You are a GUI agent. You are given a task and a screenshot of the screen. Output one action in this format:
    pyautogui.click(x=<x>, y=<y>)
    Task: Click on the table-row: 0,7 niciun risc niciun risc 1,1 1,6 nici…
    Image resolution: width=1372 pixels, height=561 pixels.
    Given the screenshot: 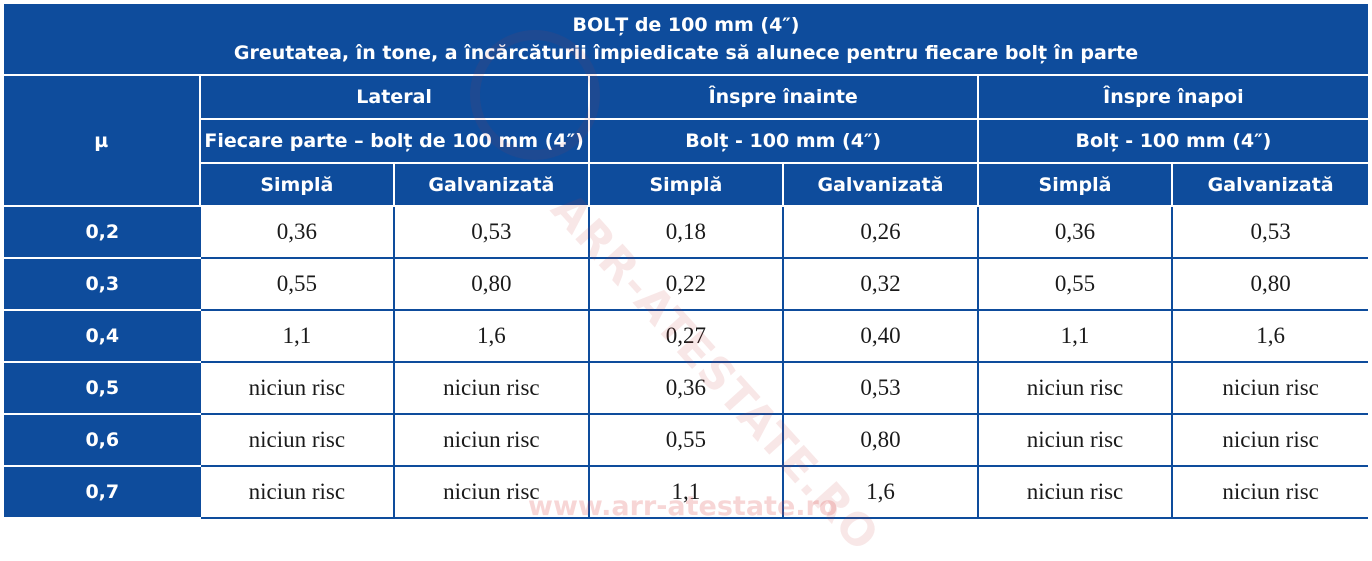 What is the action you would take?
    pyautogui.click(x=686, y=493)
    